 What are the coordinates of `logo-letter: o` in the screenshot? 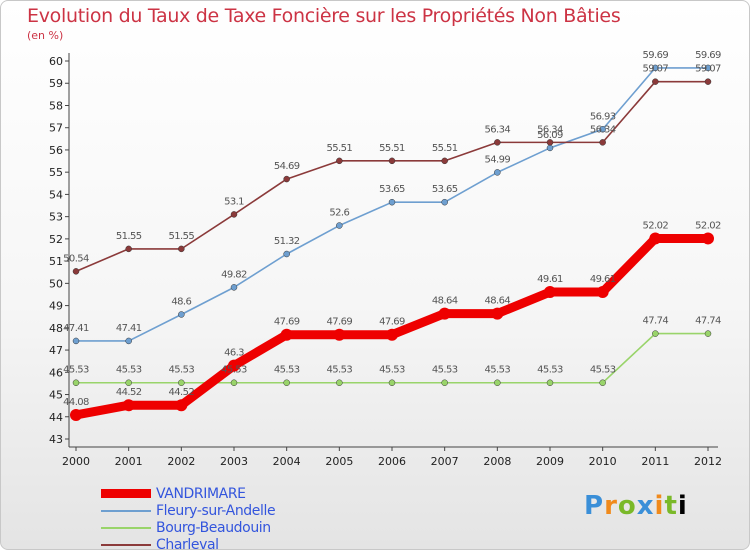 It's located at (627, 506).